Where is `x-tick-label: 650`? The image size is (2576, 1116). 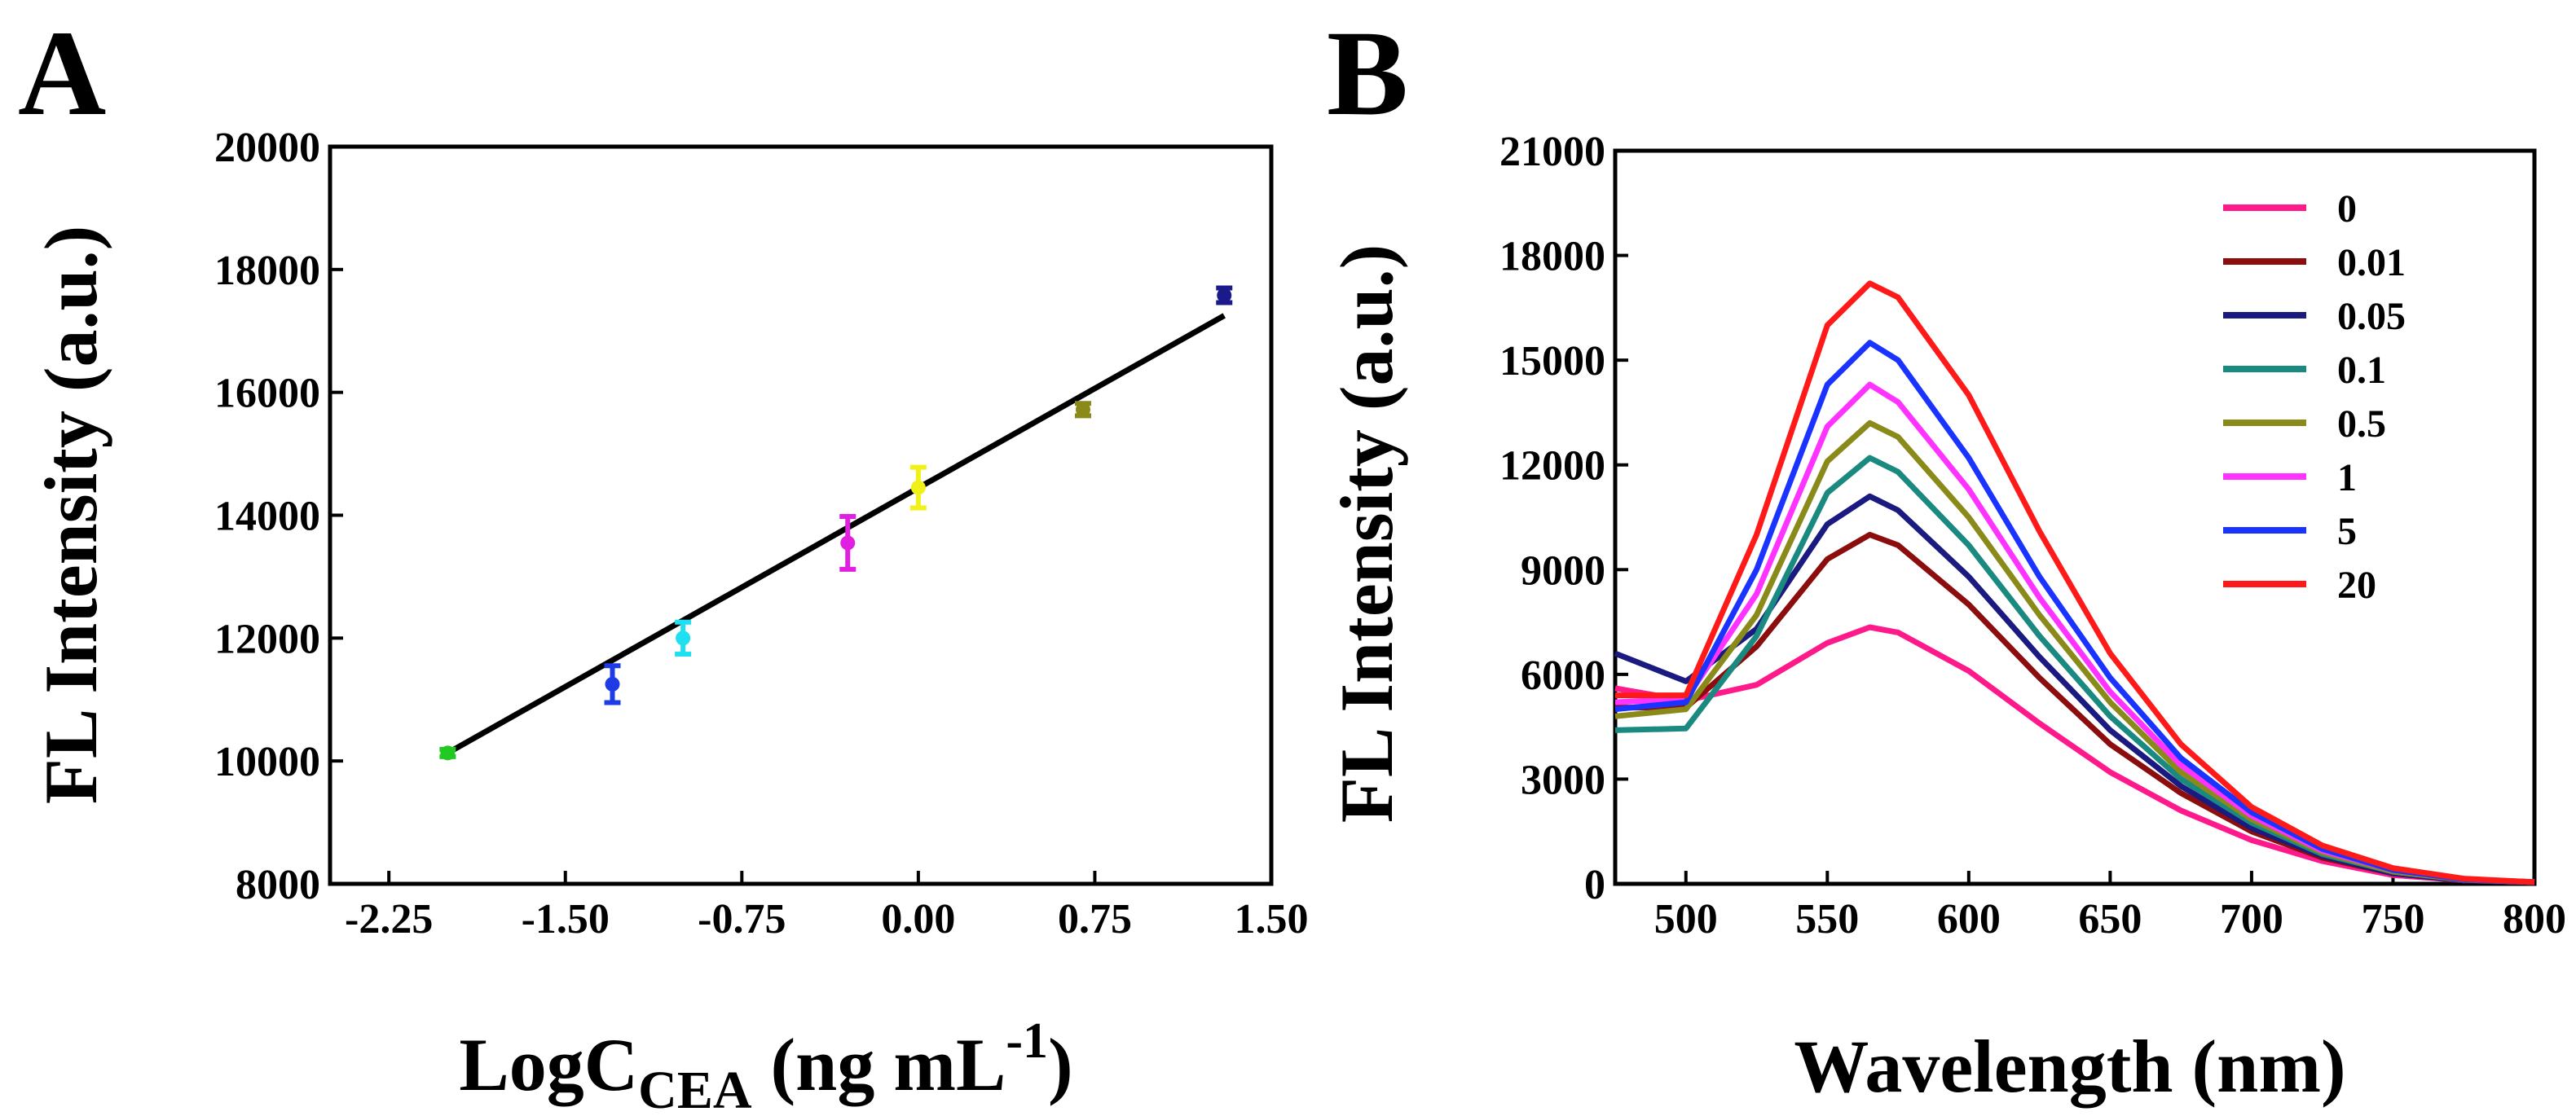 x-tick-label: 650 is located at coordinates (2110, 919).